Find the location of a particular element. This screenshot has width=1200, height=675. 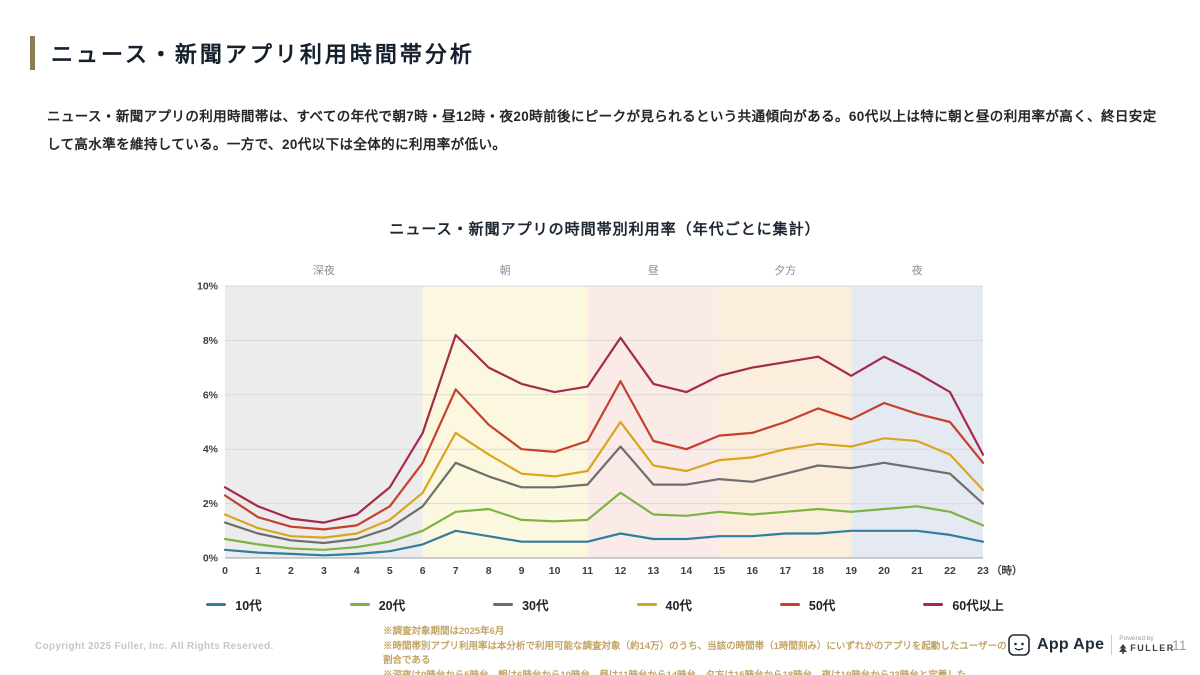

fuller-wordmark: FULLER is located at coordinates (1152, 648).